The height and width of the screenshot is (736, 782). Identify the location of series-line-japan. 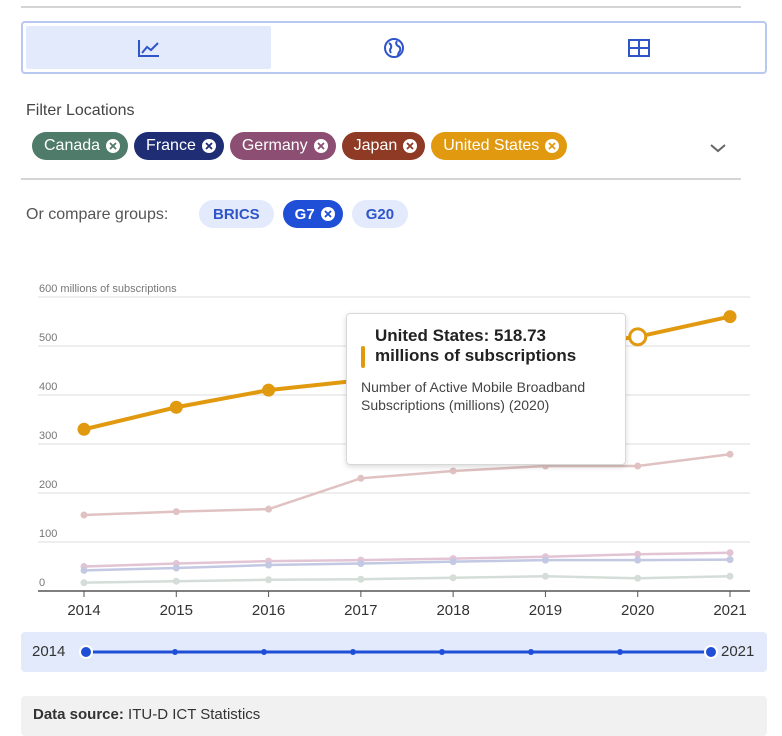
(407, 485).